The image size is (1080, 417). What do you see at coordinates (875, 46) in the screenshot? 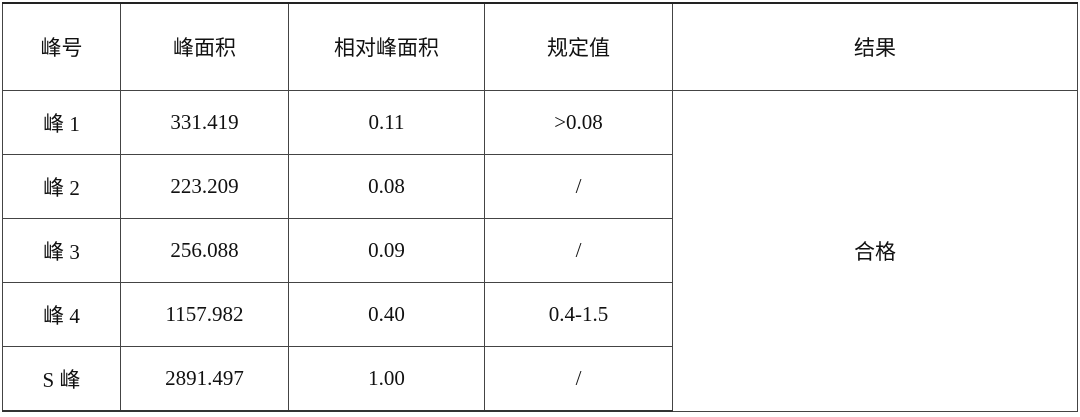
I see `header-result: 结果` at bounding box center [875, 46].